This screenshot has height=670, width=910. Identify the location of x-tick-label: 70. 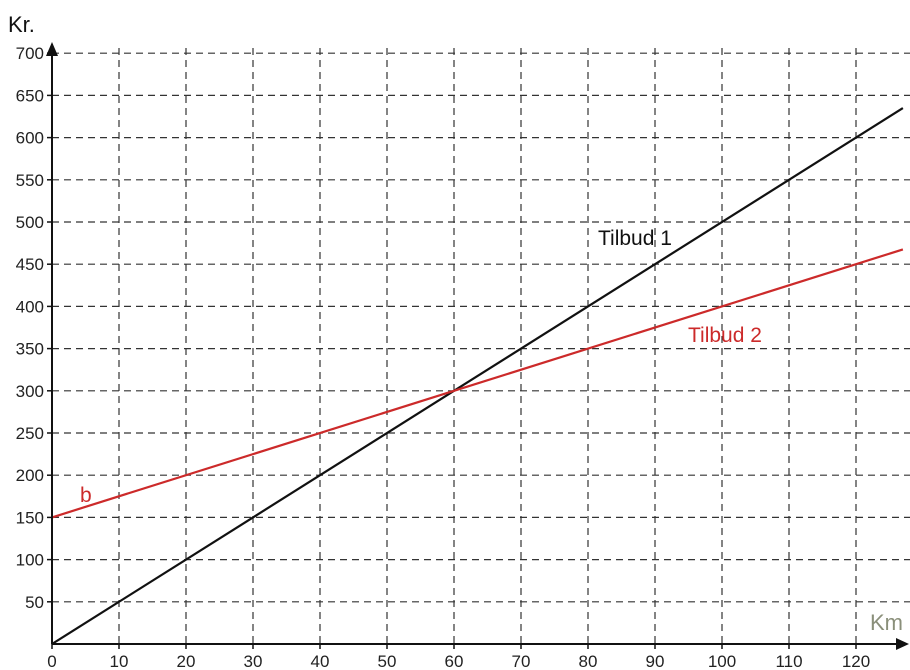
(521, 661).